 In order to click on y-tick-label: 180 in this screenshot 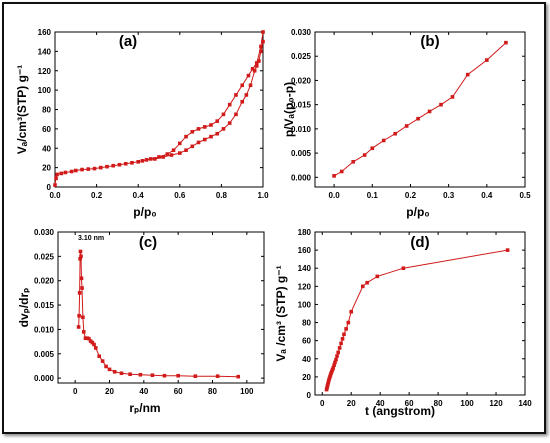, I will do `click(305, 232)`.